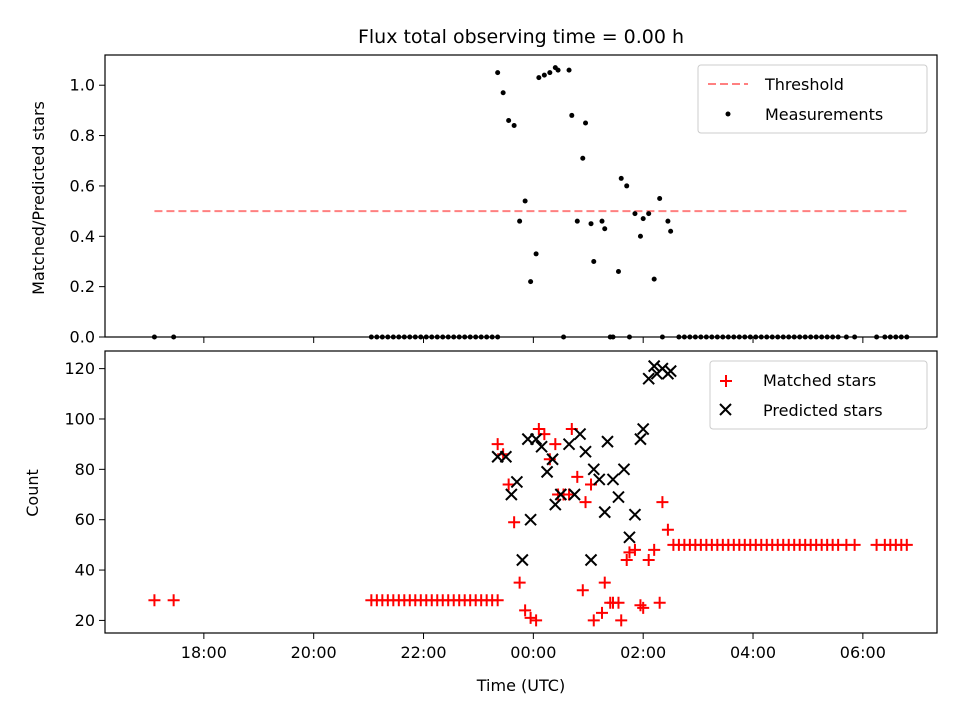 The height and width of the screenshot is (720, 960). I want to click on legend-predicted-label: Predicted stars, so click(823, 410).